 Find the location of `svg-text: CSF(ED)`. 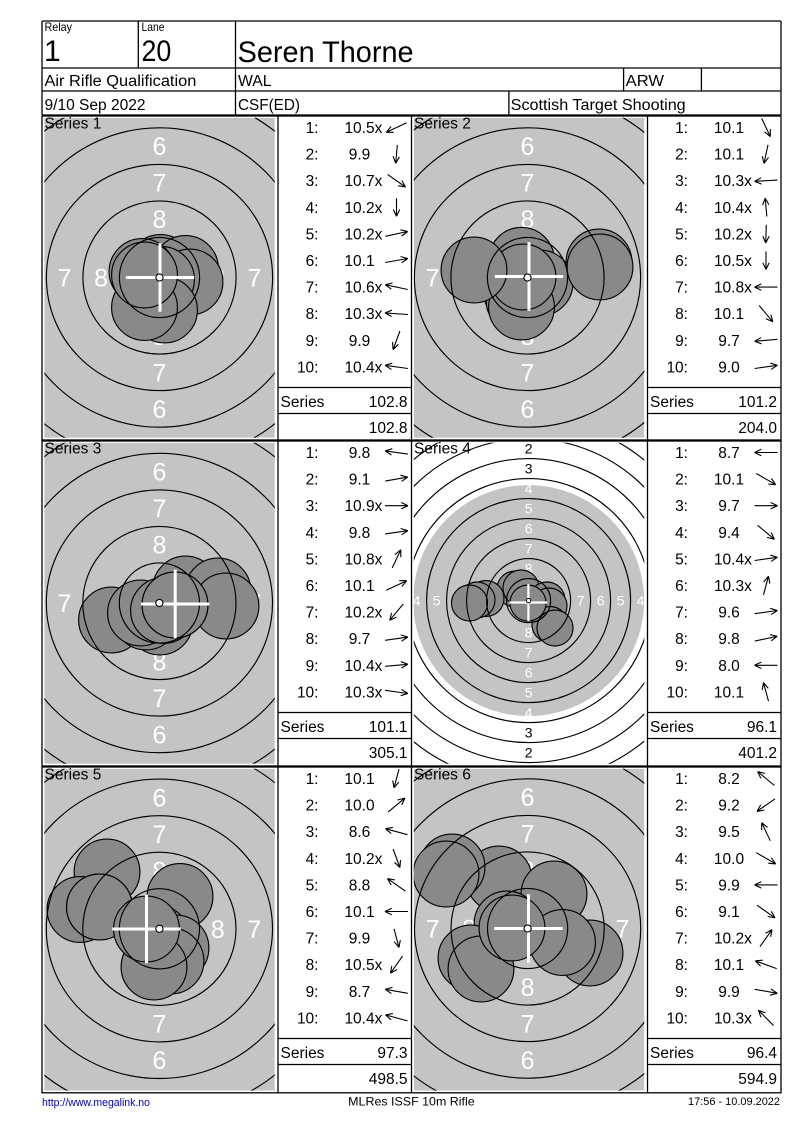

svg-text: CSF(ED) is located at coordinates (269, 105).